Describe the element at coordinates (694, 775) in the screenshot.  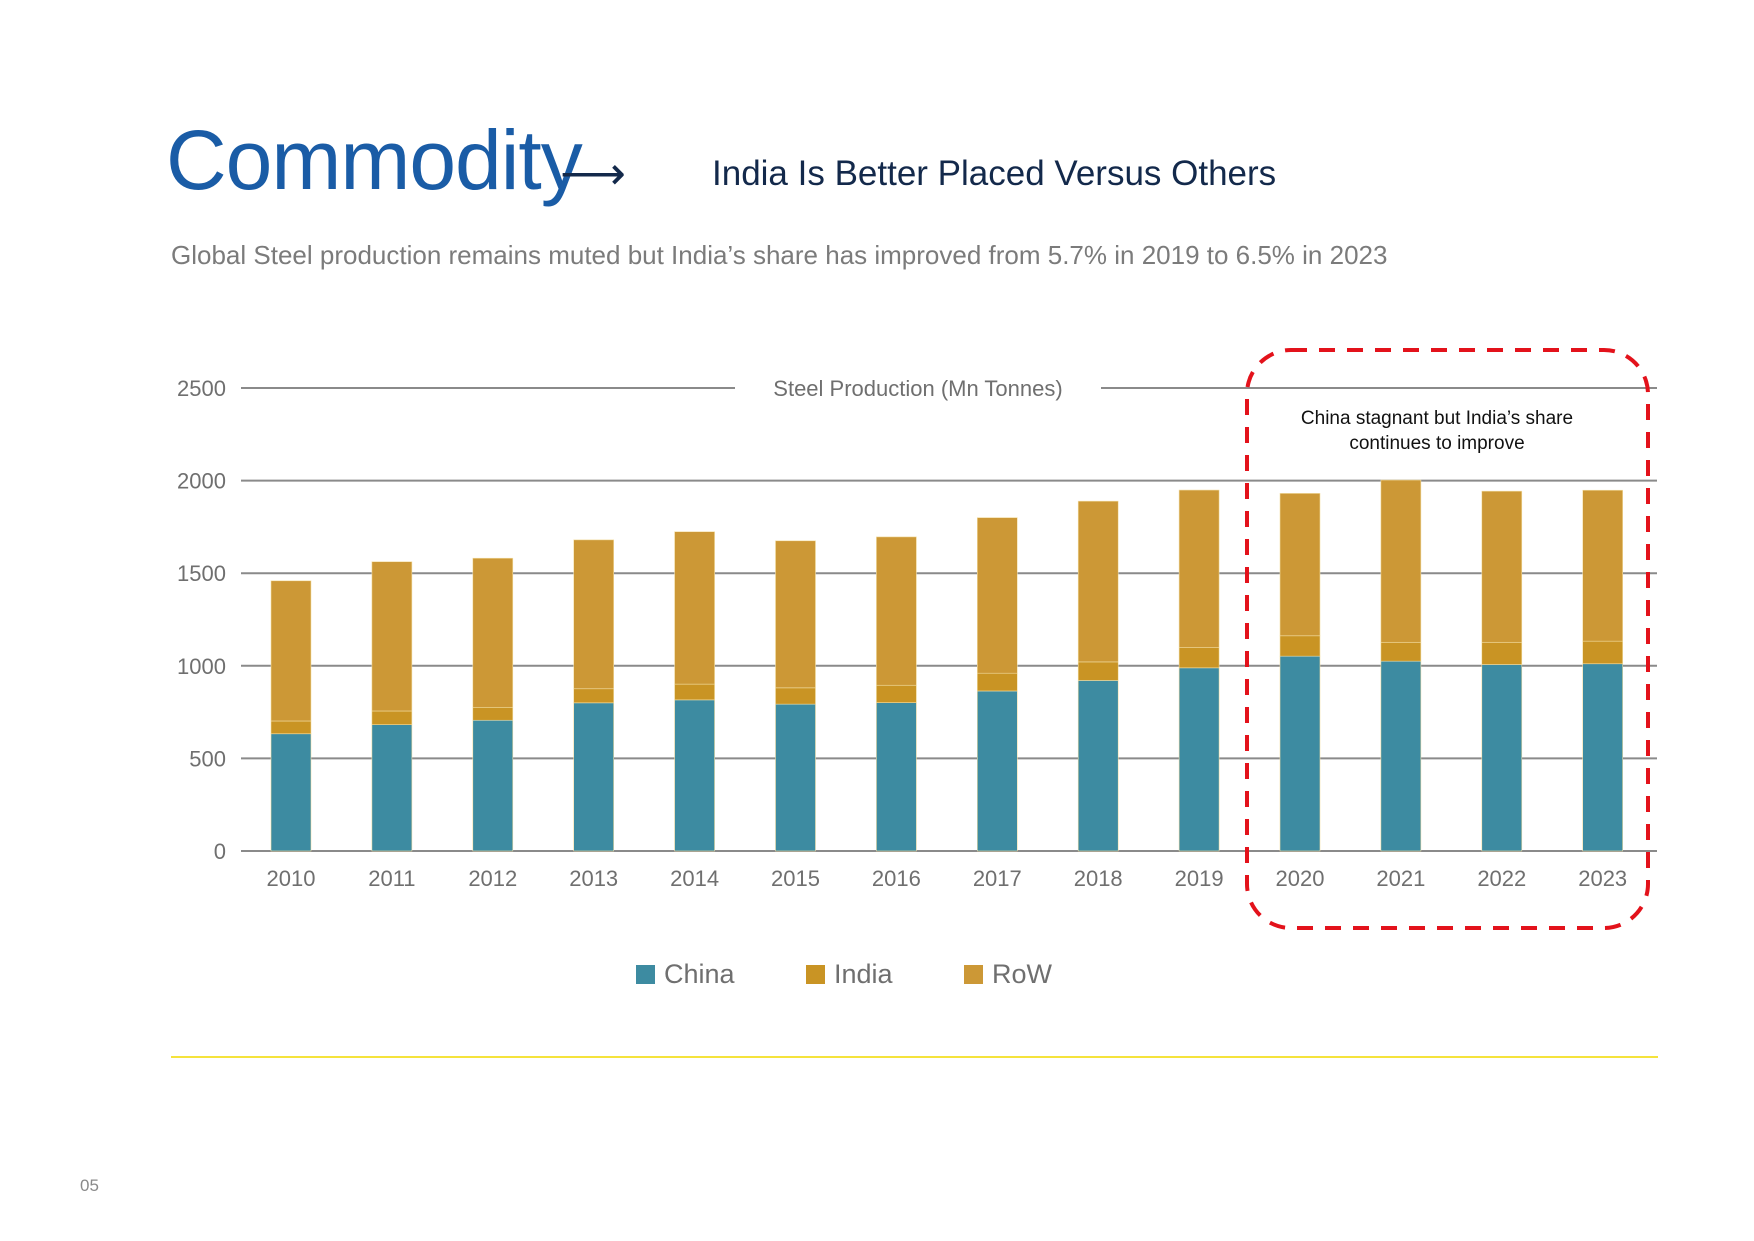
I see `bar-china-2014` at that location.